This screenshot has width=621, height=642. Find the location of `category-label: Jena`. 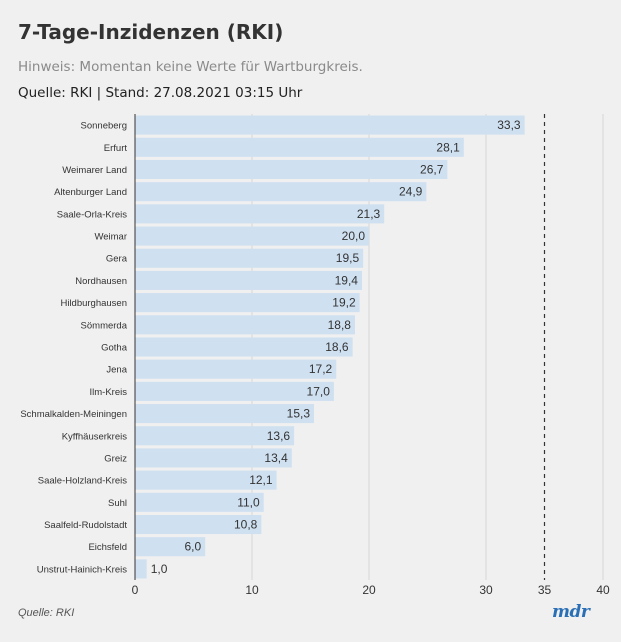

category-label: Jena is located at coordinates (116, 370).